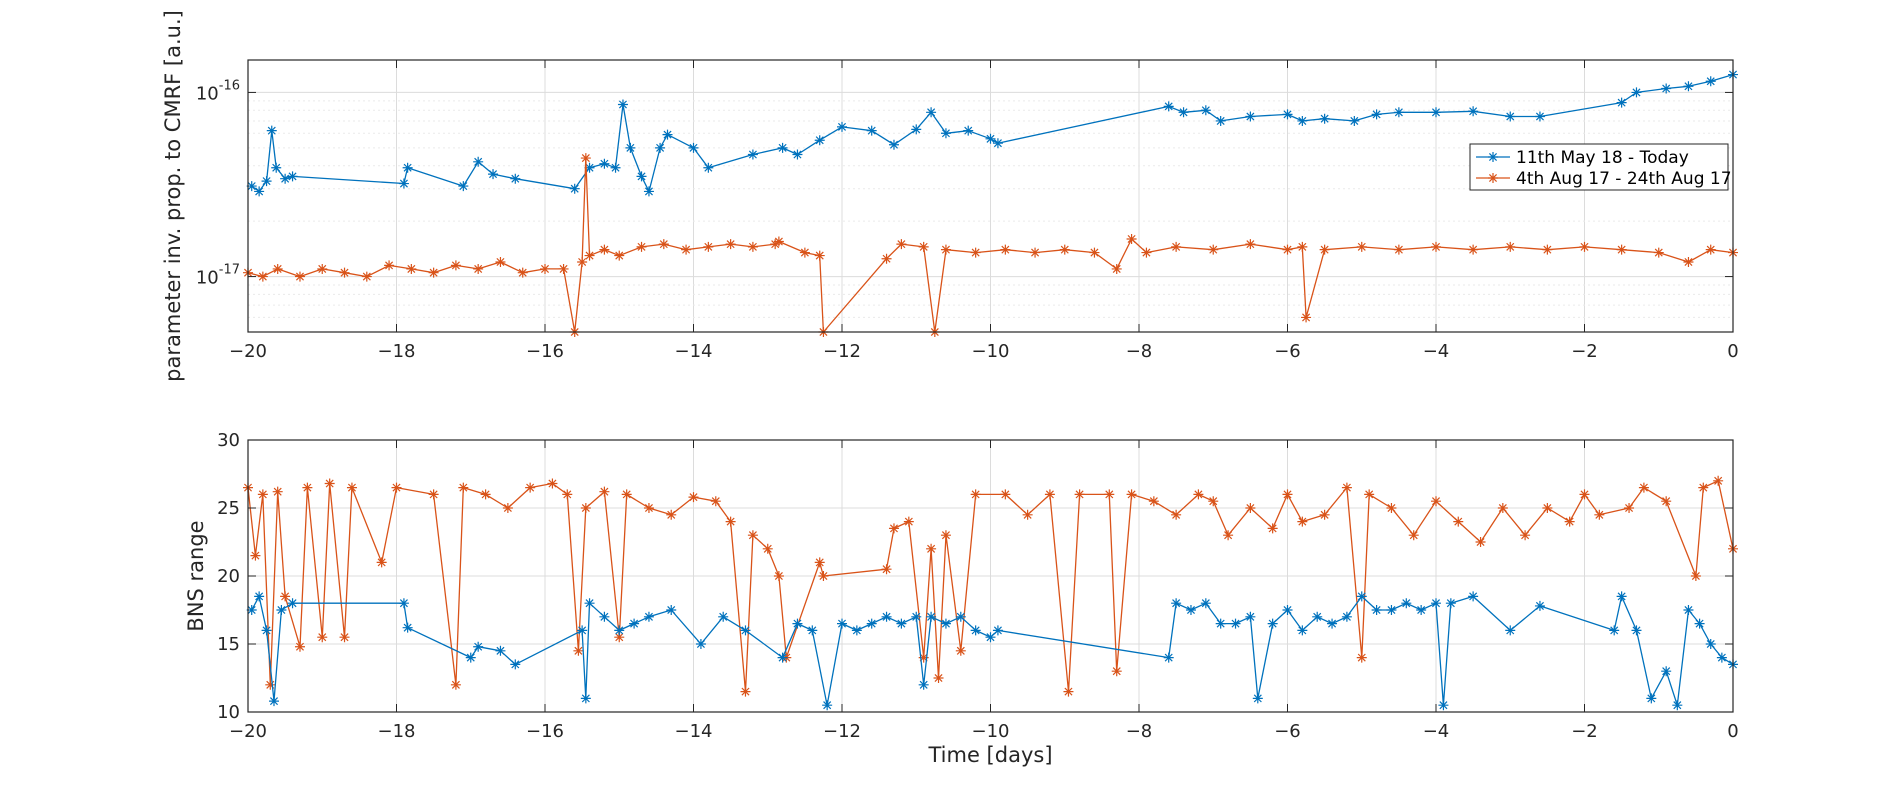 This screenshot has height=793, width=1902. What do you see at coordinates (1584, 731) in the screenshot?
I see `x-tick-label: −2` at bounding box center [1584, 731].